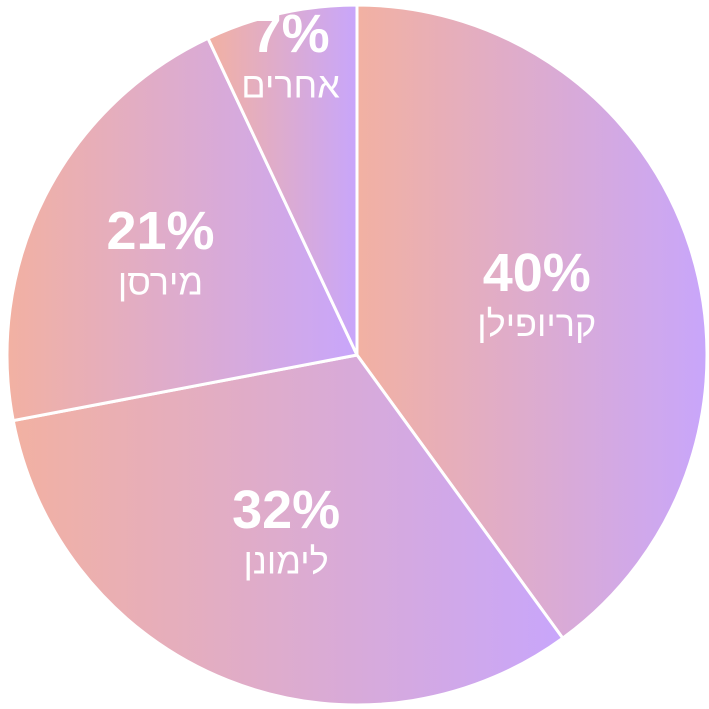 This screenshot has height=709, width=709. I want to click on slice-category-label: אחרים, so click(290, 84).